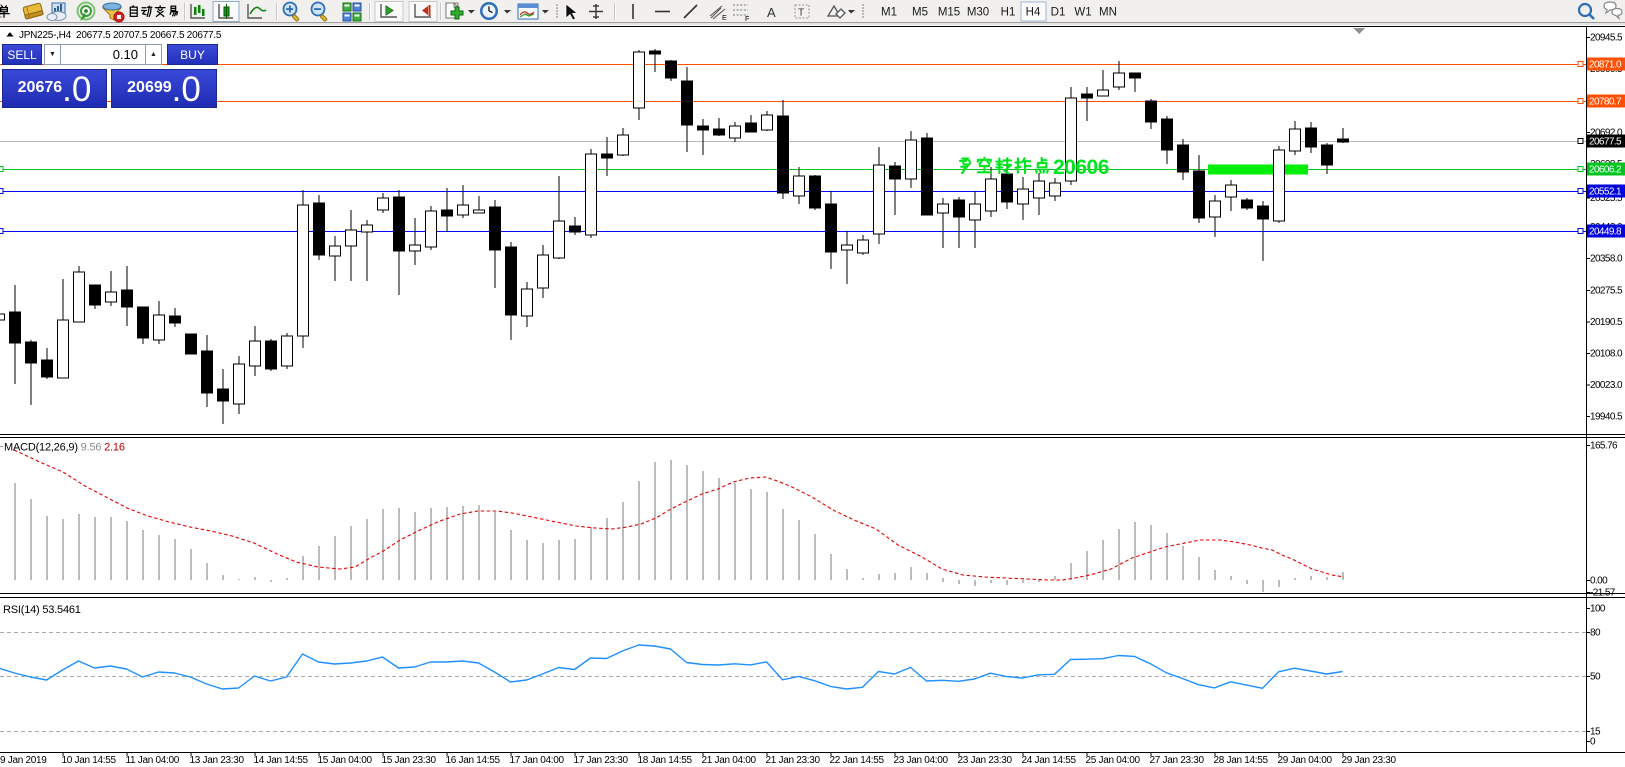  I want to click on svg-text: 20606, so click(1081, 167).